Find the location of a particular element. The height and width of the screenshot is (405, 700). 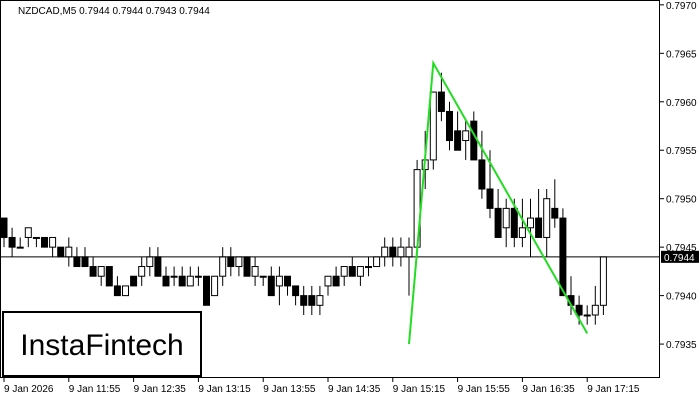

x-tick-label: 9 Jan 13:15 is located at coordinates (224, 389).